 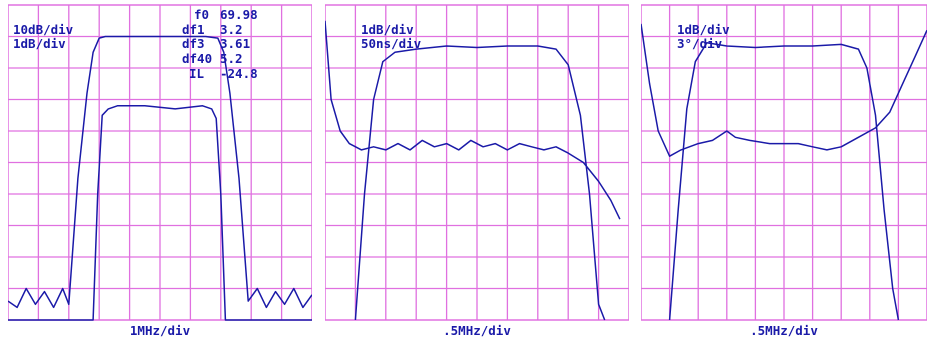 I want to click on readout-value: 3.2, so click(x=231, y=29).